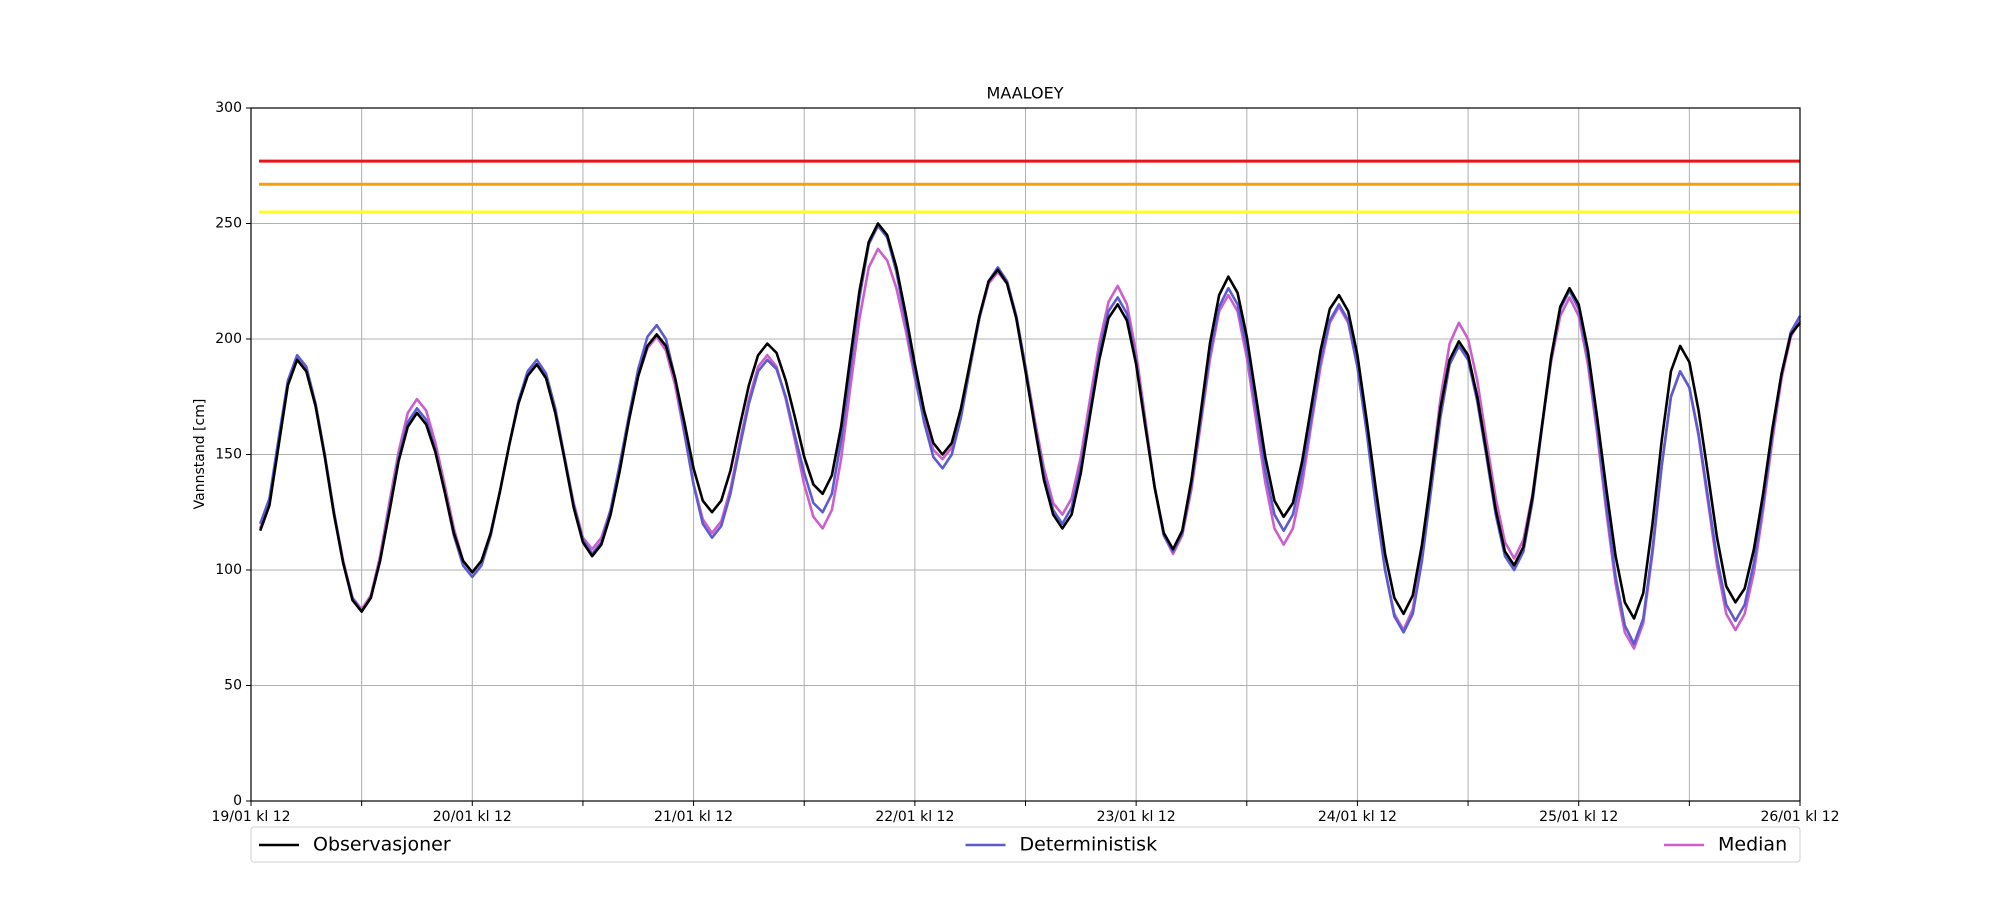 This screenshot has width=2000, height=900. Describe the element at coordinates (228, 570) in the screenshot. I see `y-tick-label: 100` at that location.